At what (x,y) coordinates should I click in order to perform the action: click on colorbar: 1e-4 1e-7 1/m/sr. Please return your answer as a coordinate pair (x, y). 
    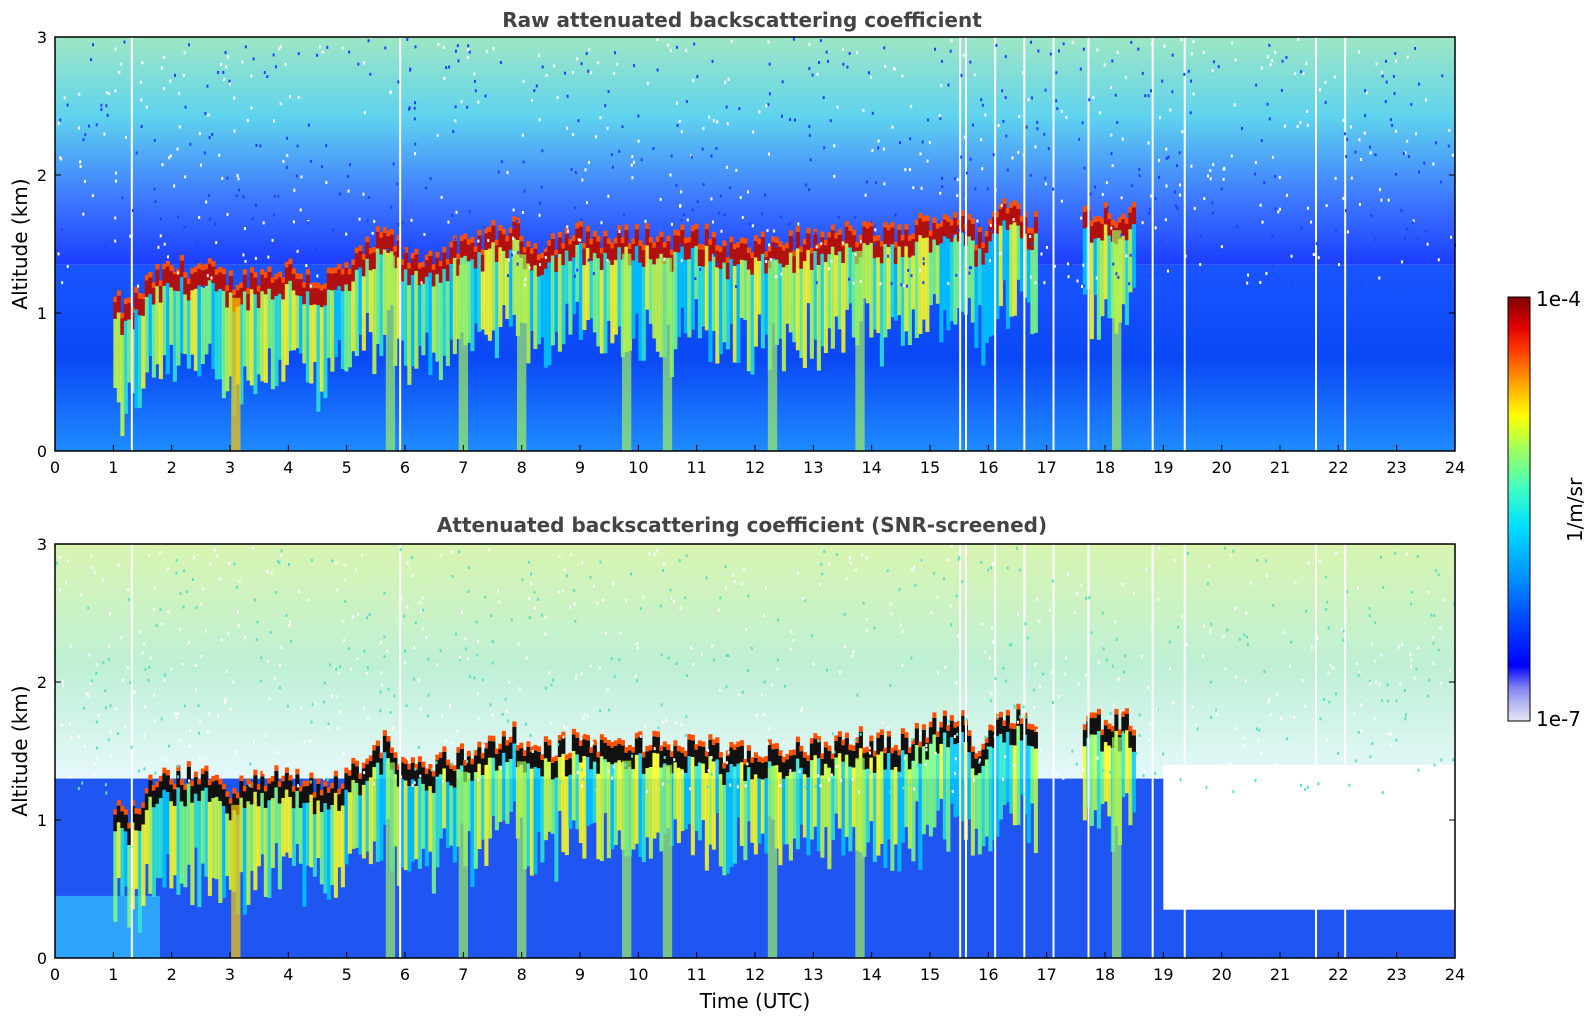
    Looking at the image, I should click on (1547, 509).